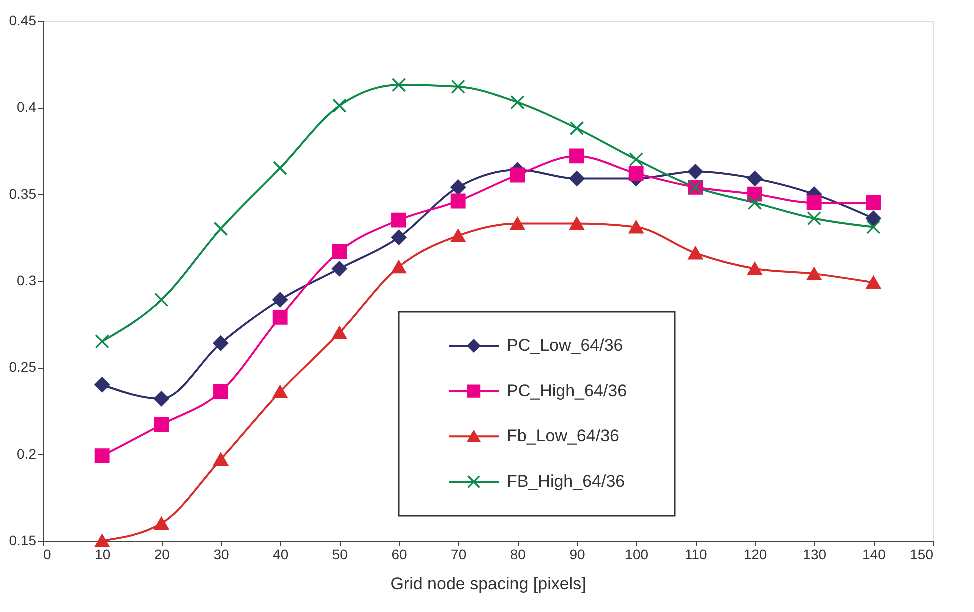  I want to click on x-tick-label: 90, so click(578, 554).